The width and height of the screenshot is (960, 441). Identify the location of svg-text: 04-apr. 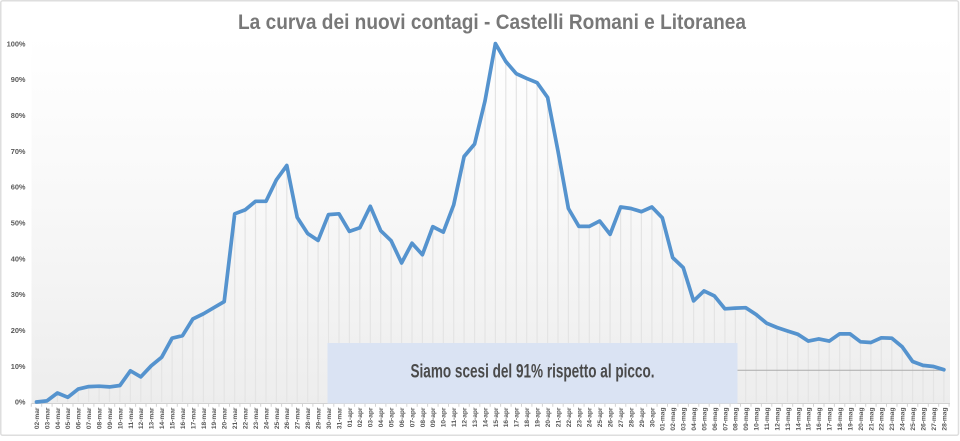
(381, 417).